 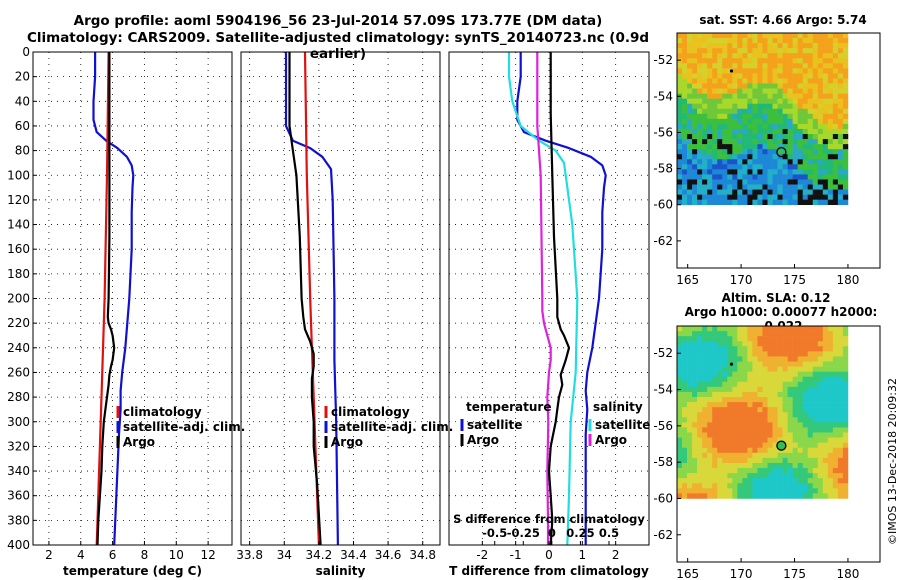 What do you see at coordinates (663, 353) in the screenshot?
I see `map-y-tick-label: -52` at bounding box center [663, 353].